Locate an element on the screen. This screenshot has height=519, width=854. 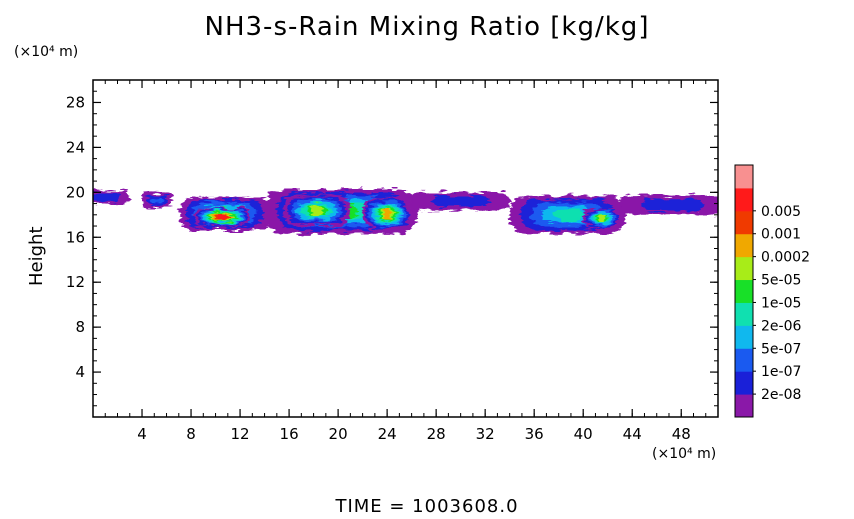
y-tick-label: 24 is located at coordinates (75, 147).